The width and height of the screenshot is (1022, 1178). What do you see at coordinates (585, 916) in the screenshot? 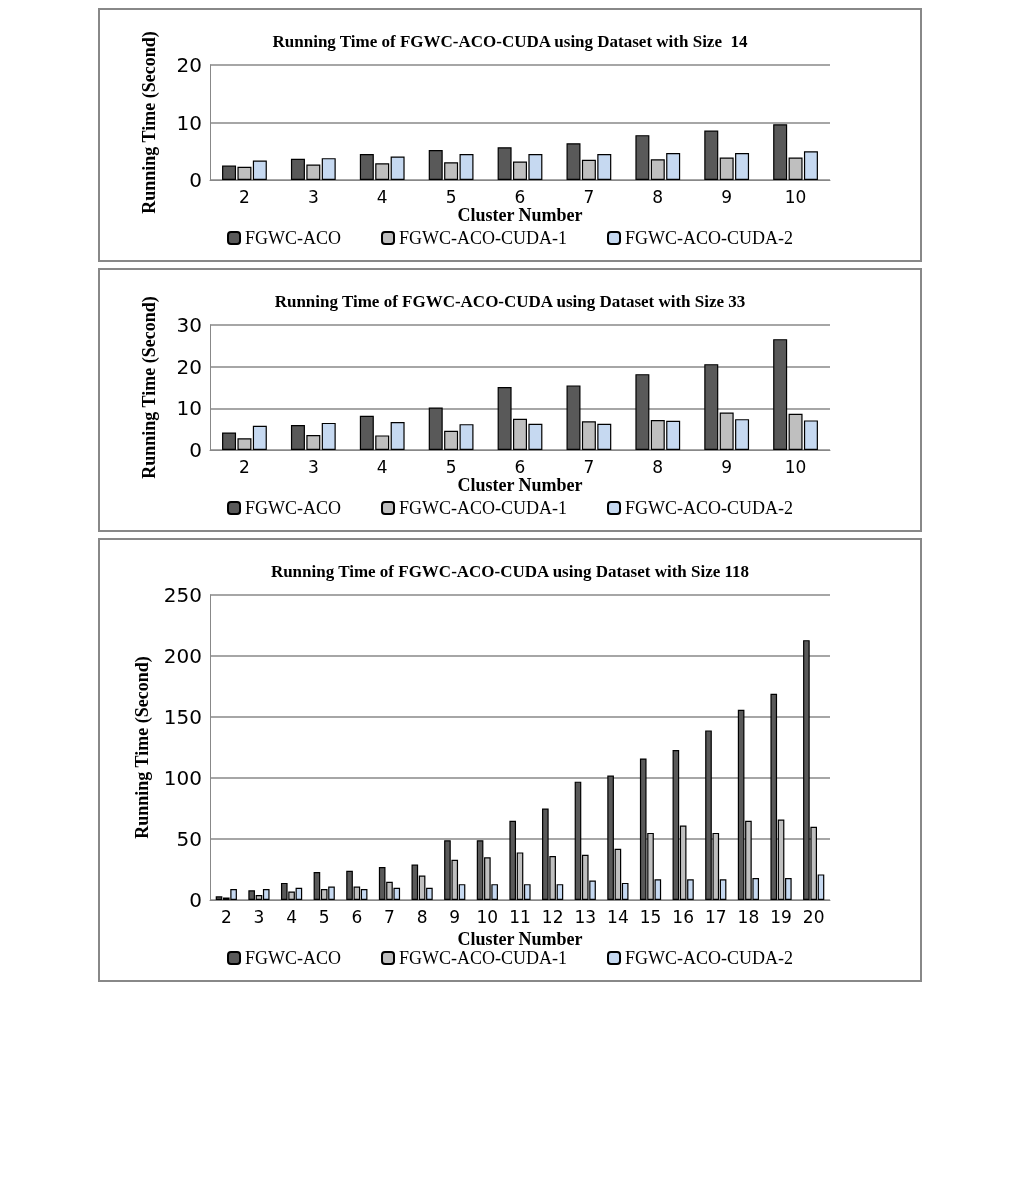
I see `x-tick-label: 13` at bounding box center [585, 916].